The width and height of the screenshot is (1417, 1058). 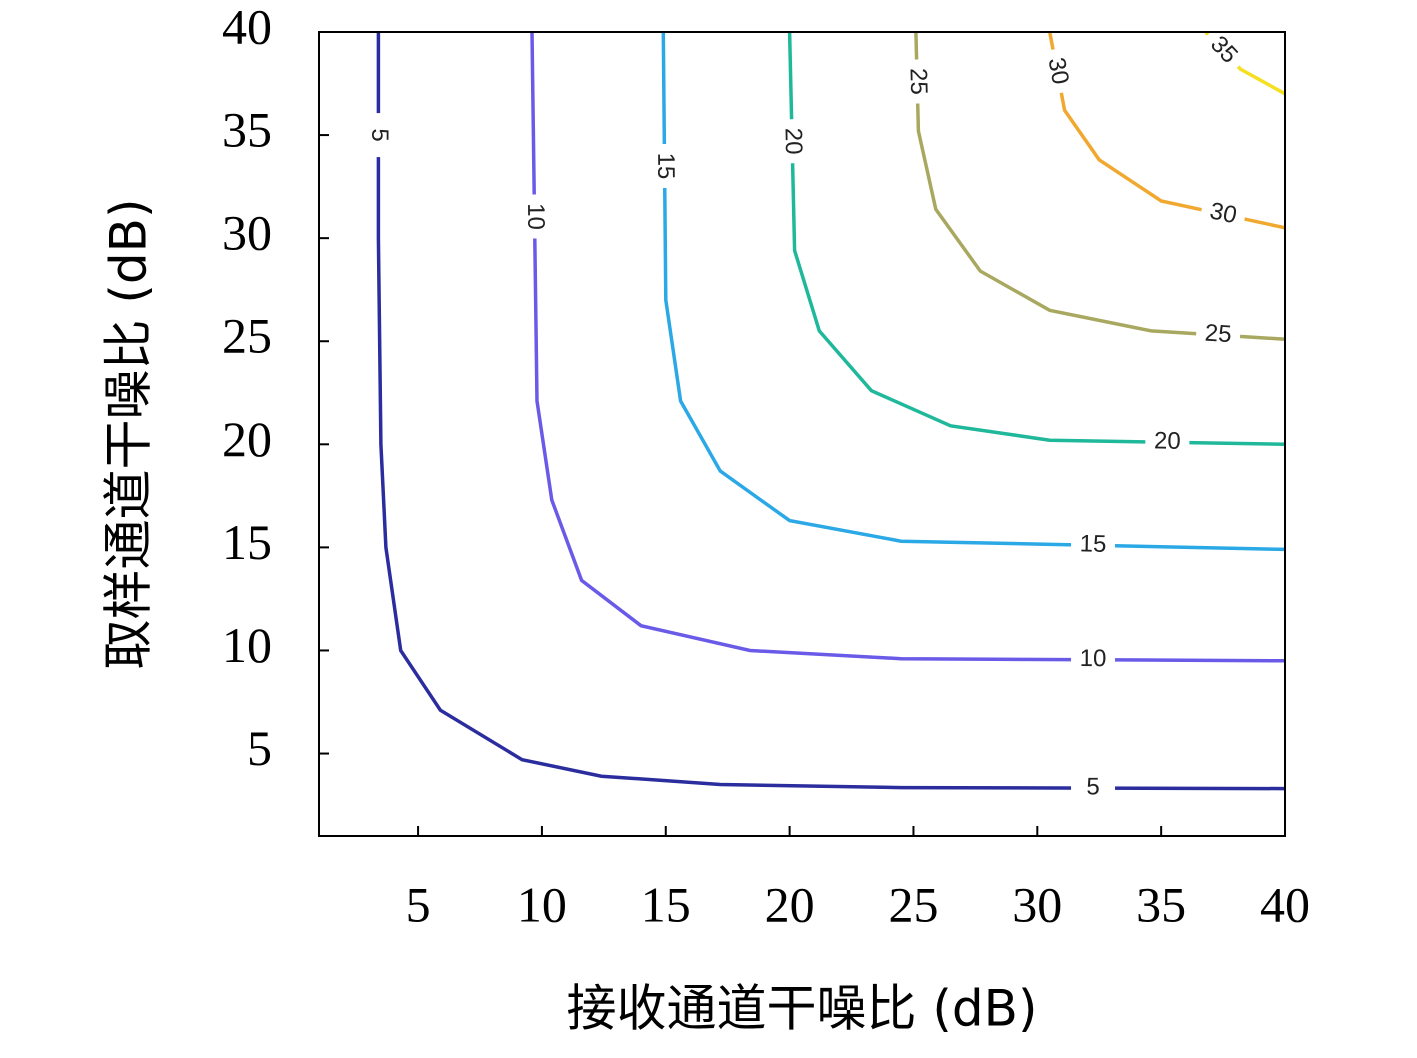 I want to click on x-tick-label: 35, so click(x=1161, y=904).